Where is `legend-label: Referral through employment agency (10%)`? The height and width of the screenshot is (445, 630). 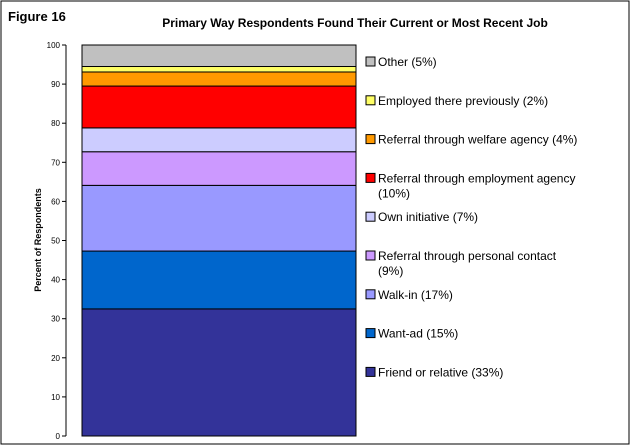
legend-label: Referral through employment agency (10%) is located at coordinates (476, 185).